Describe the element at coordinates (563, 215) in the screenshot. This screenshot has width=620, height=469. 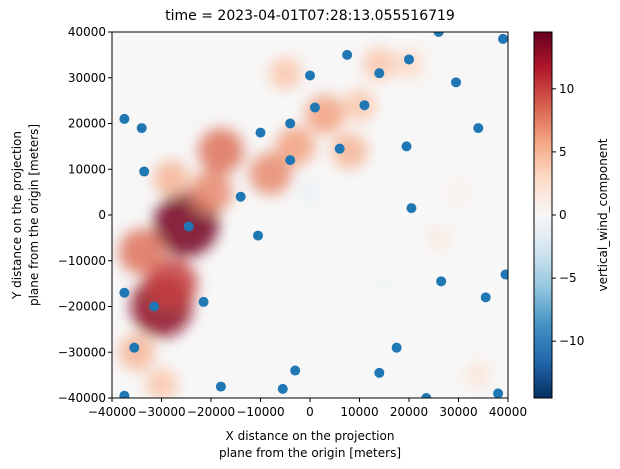
I see `colorbar-tick-label: 0` at that location.